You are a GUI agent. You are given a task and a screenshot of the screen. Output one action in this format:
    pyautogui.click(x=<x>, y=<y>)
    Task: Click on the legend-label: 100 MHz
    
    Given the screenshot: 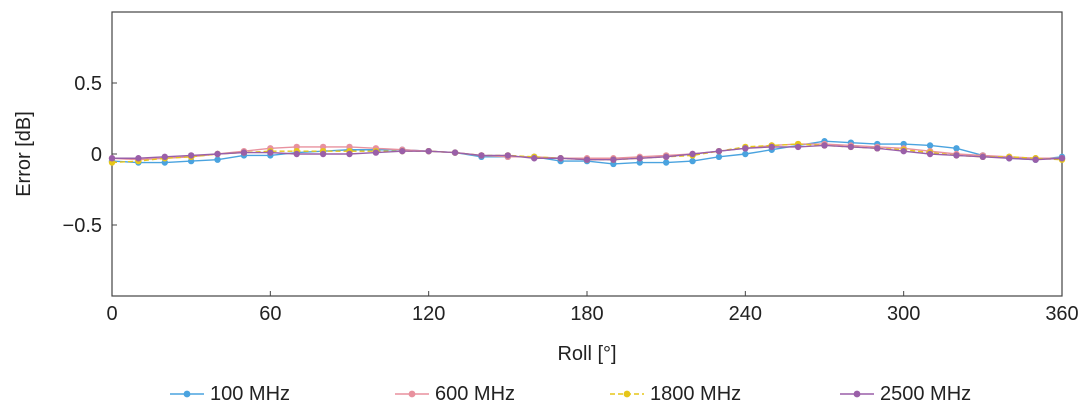 What is the action you would take?
    pyautogui.click(x=250, y=394)
    